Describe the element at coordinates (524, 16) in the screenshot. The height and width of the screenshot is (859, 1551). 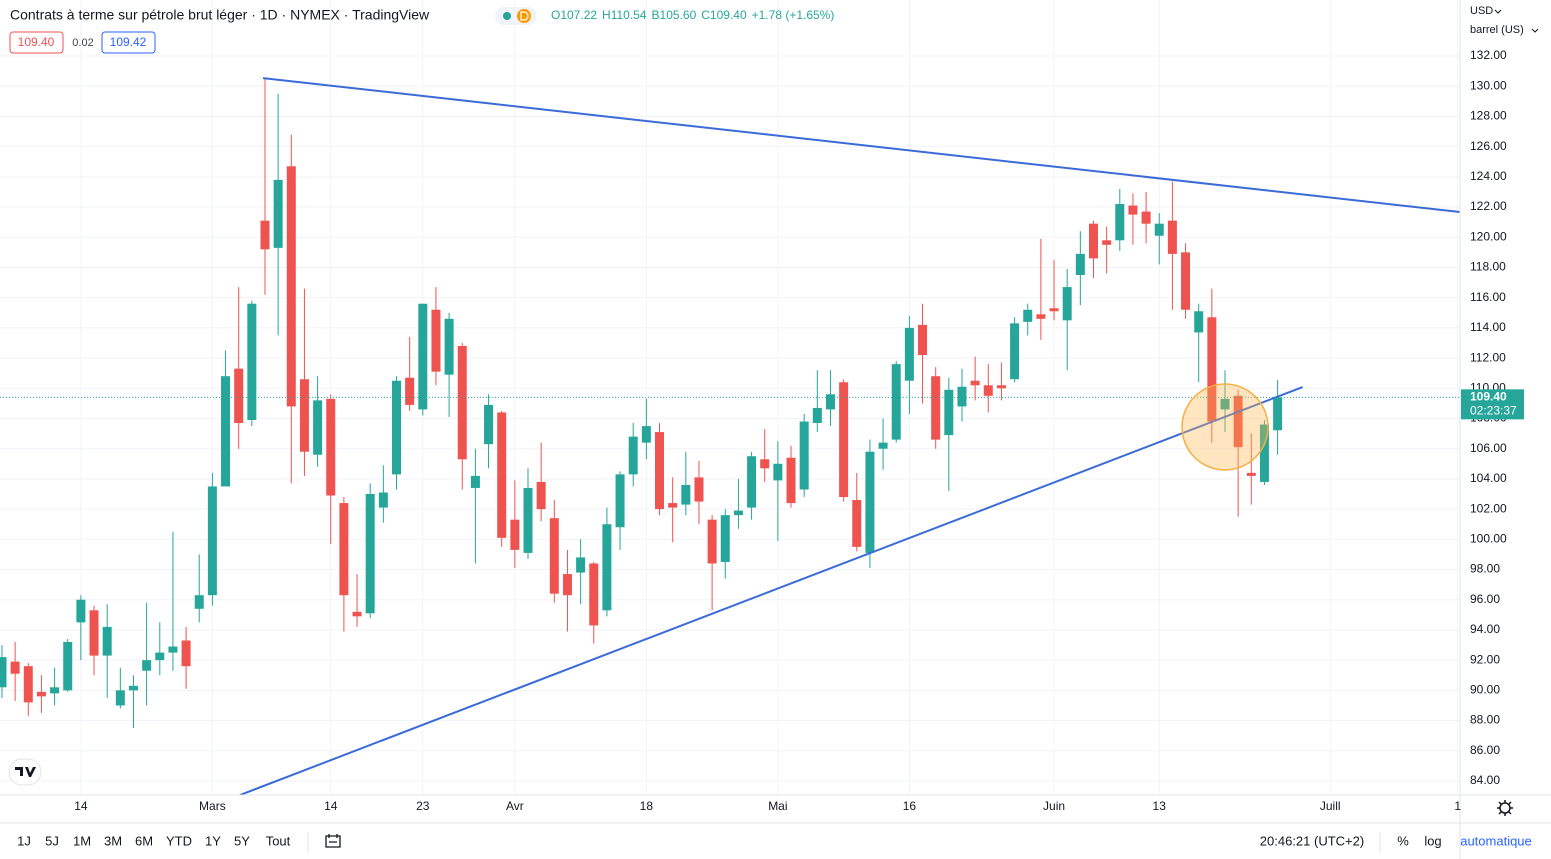
I see `delay-badge` at that location.